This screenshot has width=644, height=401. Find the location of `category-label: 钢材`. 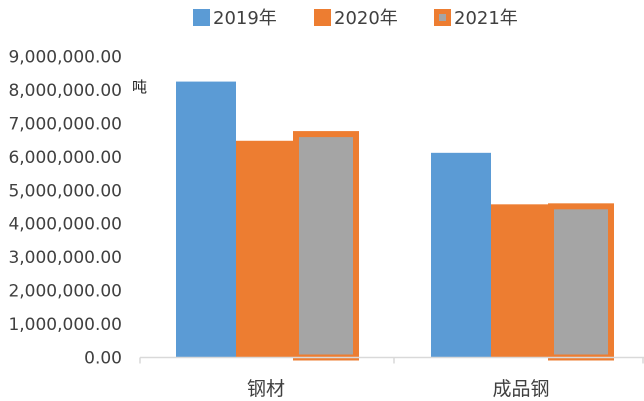

category-label: 钢材 is located at coordinates (266, 389).